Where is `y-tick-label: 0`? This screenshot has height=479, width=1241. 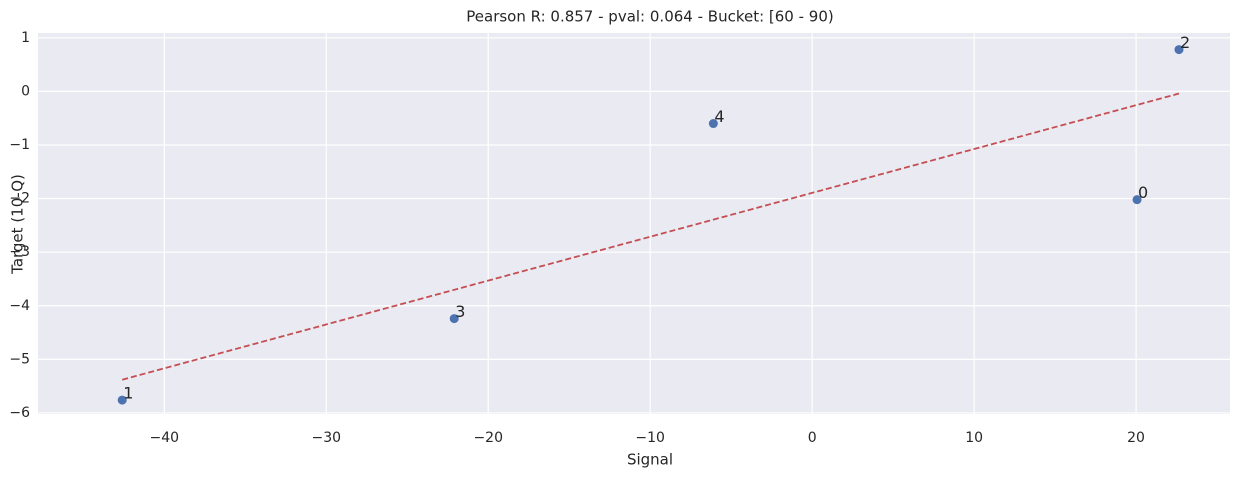
y-tick-label: 0 is located at coordinates (25, 91).